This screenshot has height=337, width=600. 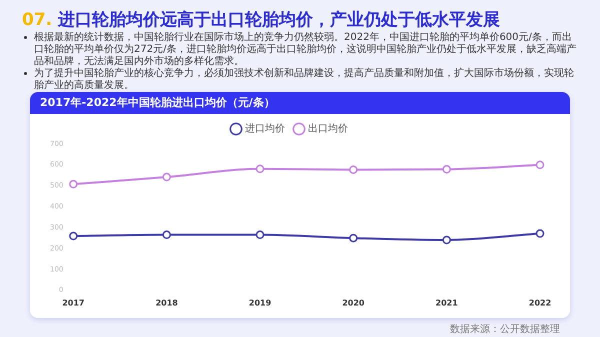 I want to click on source-note: 数据来源：公开数据整理, so click(x=505, y=329).